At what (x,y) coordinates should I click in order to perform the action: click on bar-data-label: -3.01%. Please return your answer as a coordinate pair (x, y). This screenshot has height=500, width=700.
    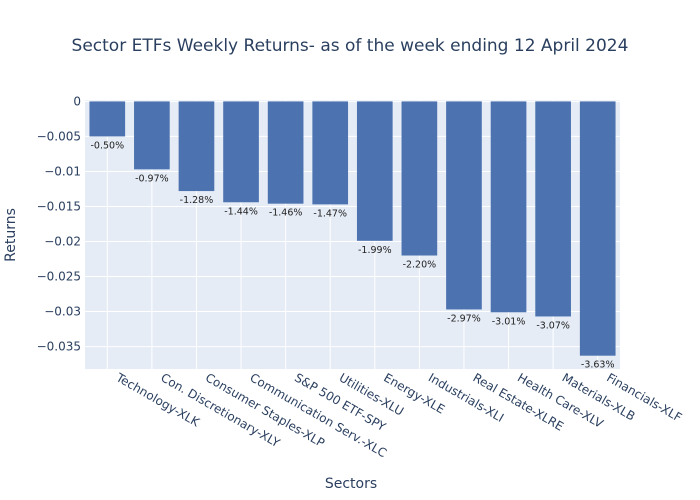
    Looking at the image, I should click on (509, 321).